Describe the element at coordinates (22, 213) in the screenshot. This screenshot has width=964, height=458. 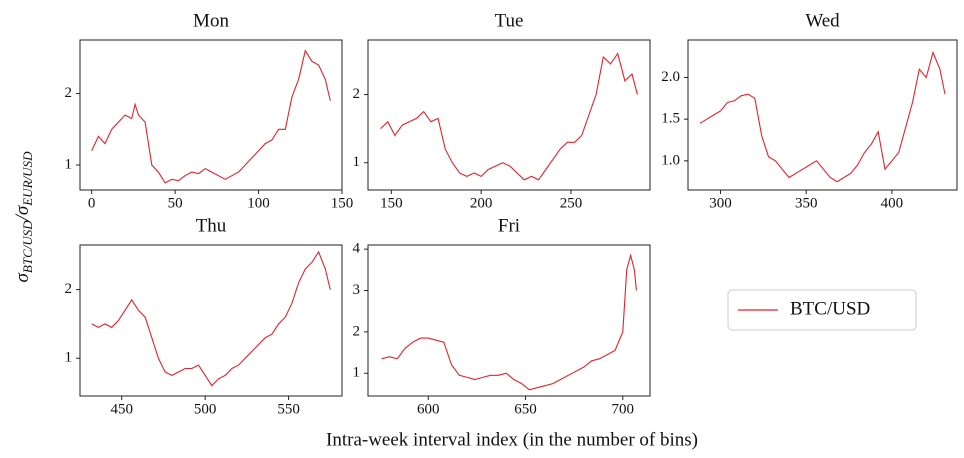
I see `y-label-part: /σ` at that location.